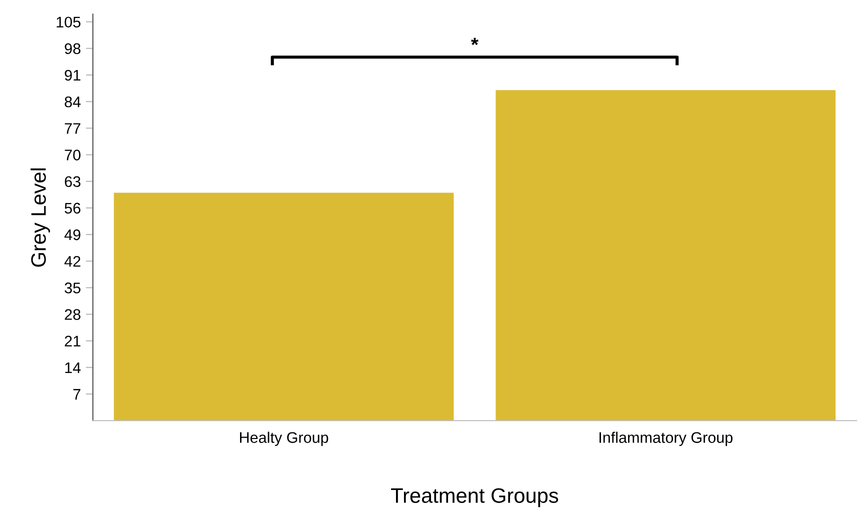 This screenshot has height=508, width=860. What do you see at coordinates (474, 42) in the screenshot?
I see `annotation: *` at bounding box center [474, 42].